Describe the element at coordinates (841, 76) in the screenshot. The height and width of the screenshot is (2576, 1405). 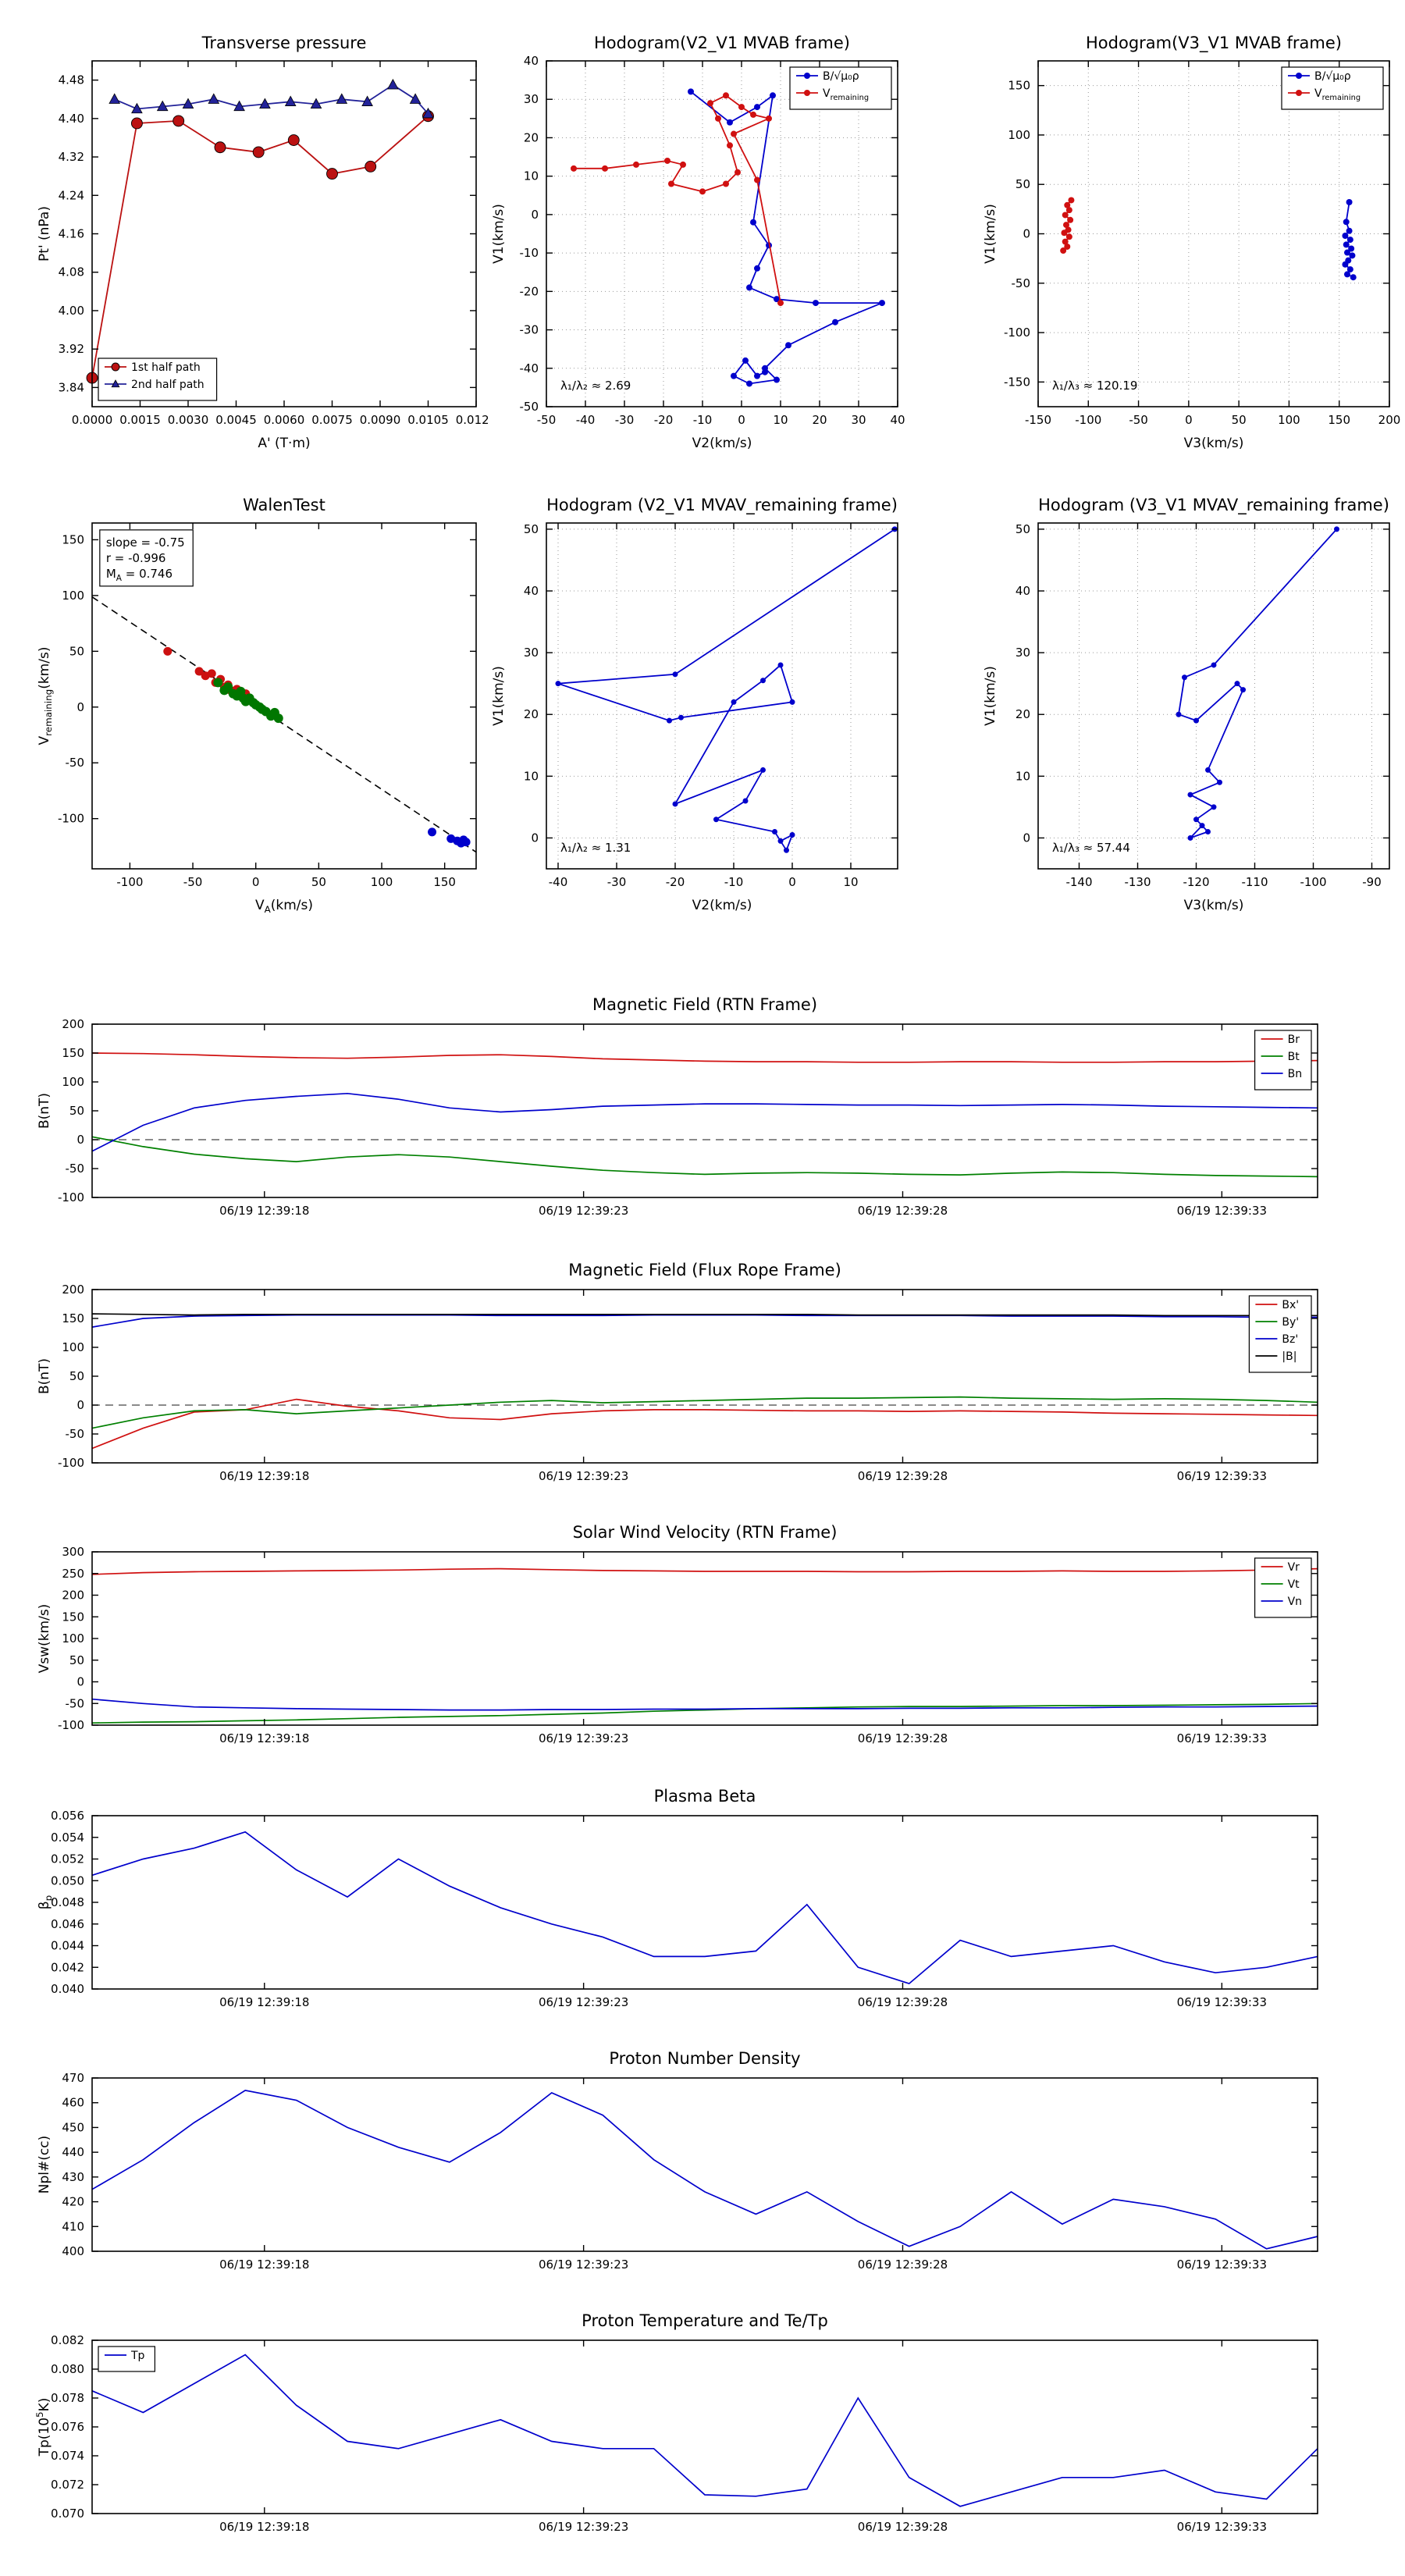
I see `svg-text: B/√μ₀ρ` at that location.